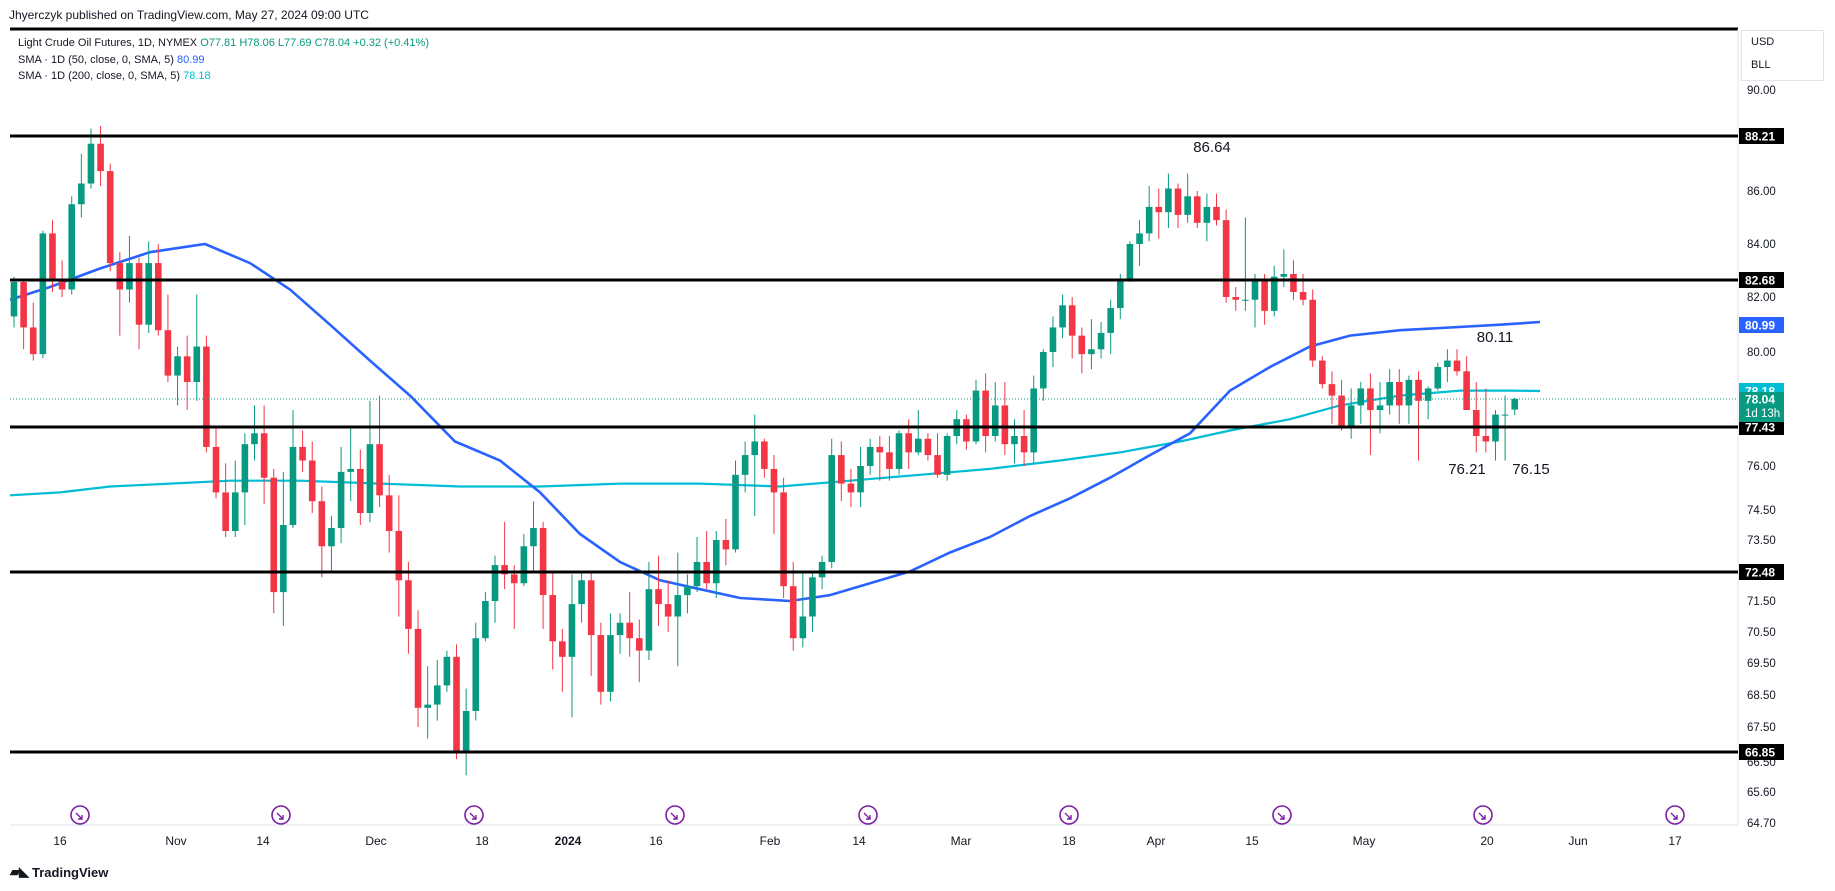 Image resolution: width=1835 pixels, height=891 pixels. Describe the element at coordinates (19, 871) in the screenshot. I see `tradingview-logo-icon: ▰◣` at that location.